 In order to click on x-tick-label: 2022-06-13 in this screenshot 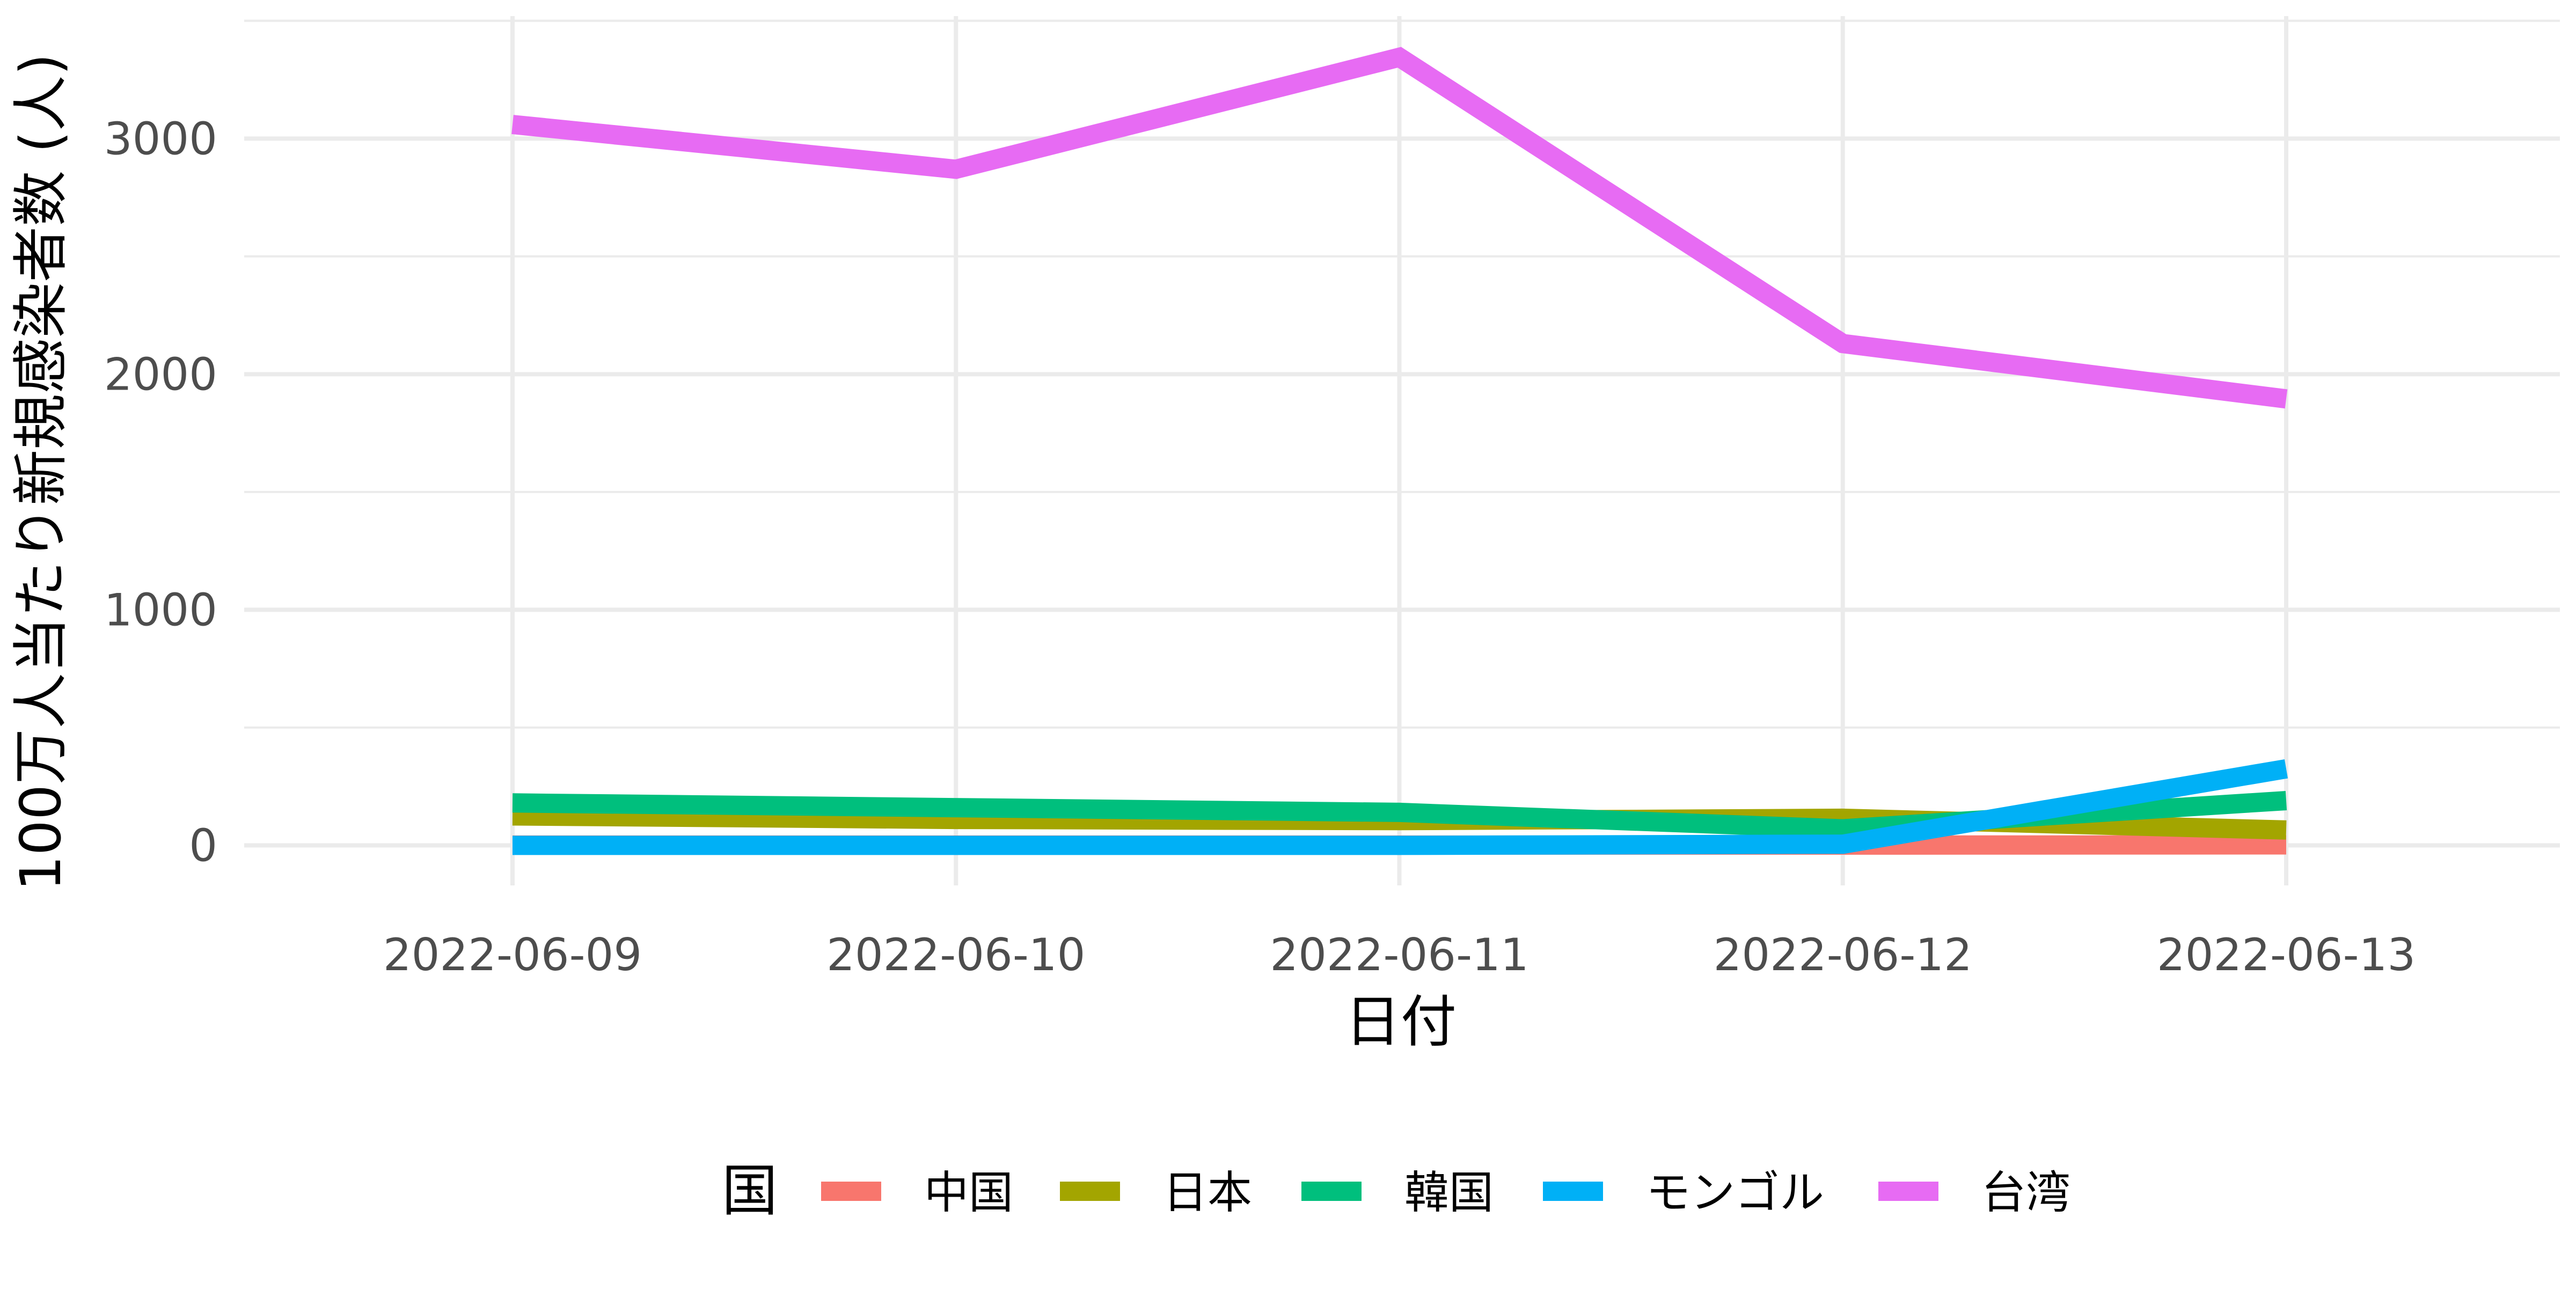, I will do `click(2286, 955)`.